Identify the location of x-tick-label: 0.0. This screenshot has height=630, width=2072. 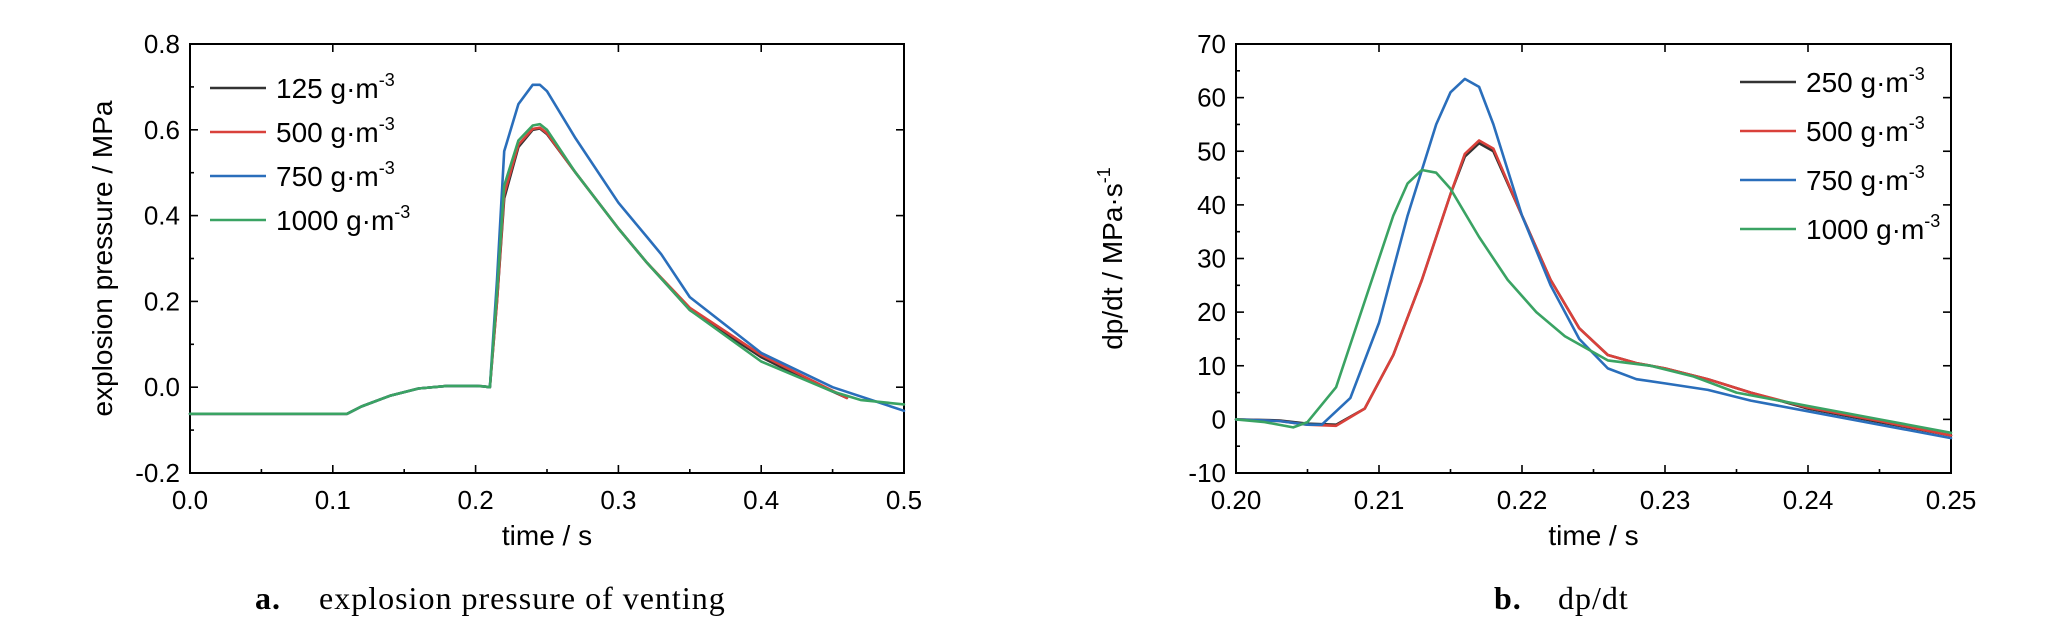
(190, 500).